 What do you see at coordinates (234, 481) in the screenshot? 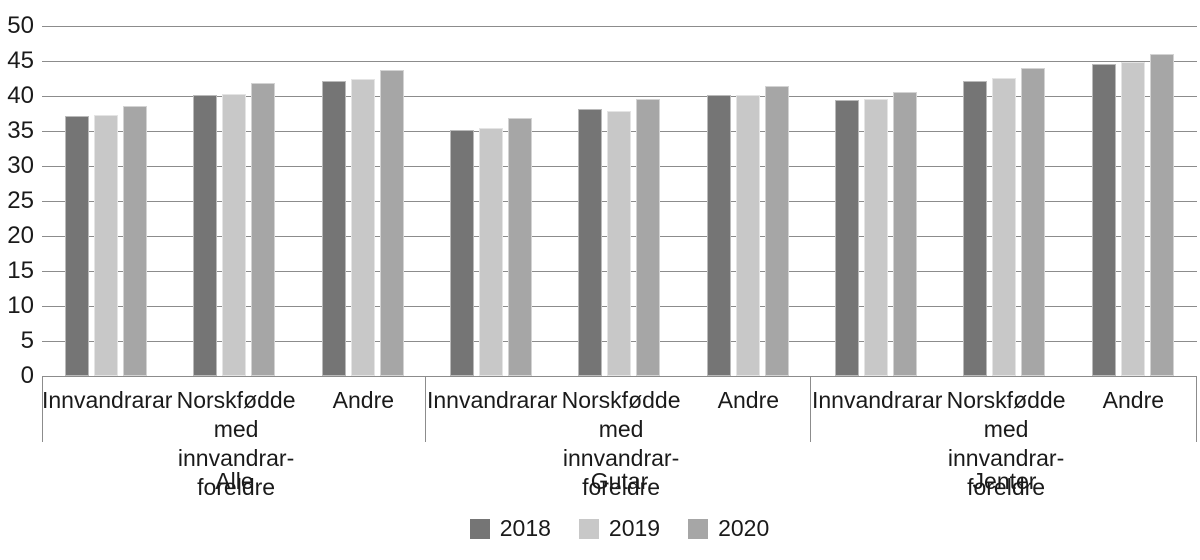
I see `group-label-alle: Alle` at bounding box center [234, 481].